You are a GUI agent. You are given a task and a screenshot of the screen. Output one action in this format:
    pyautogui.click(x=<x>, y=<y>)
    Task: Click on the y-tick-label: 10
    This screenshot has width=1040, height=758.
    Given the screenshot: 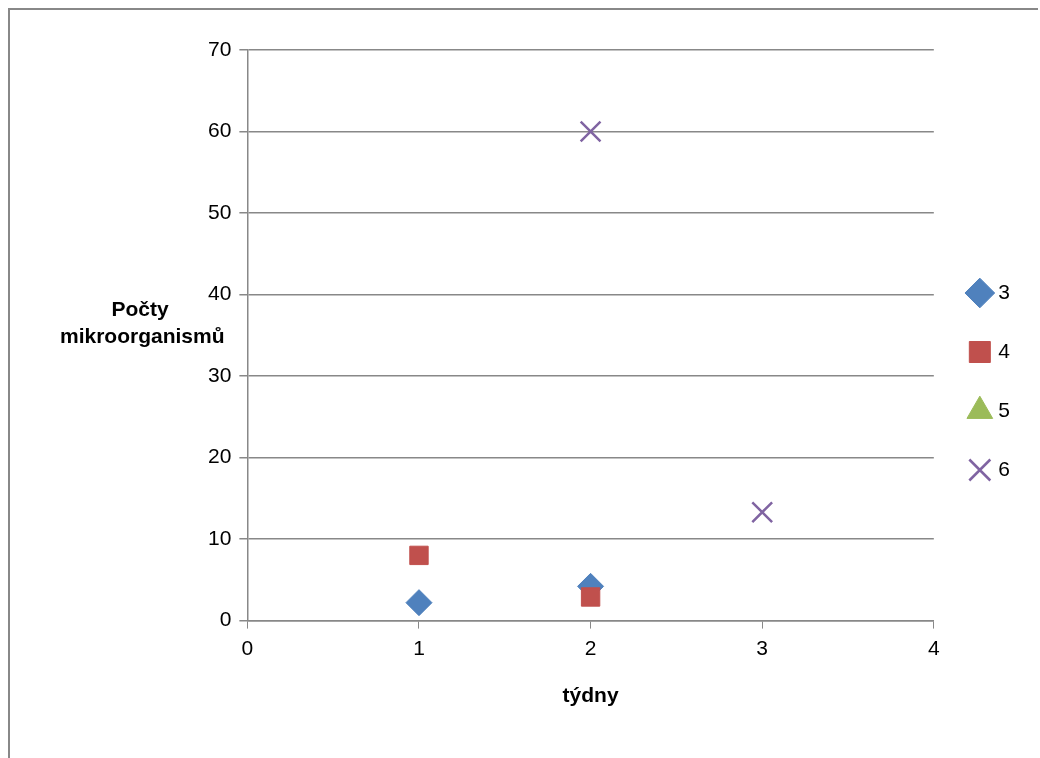 What is the action you would take?
    pyautogui.click(x=220, y=537)
    